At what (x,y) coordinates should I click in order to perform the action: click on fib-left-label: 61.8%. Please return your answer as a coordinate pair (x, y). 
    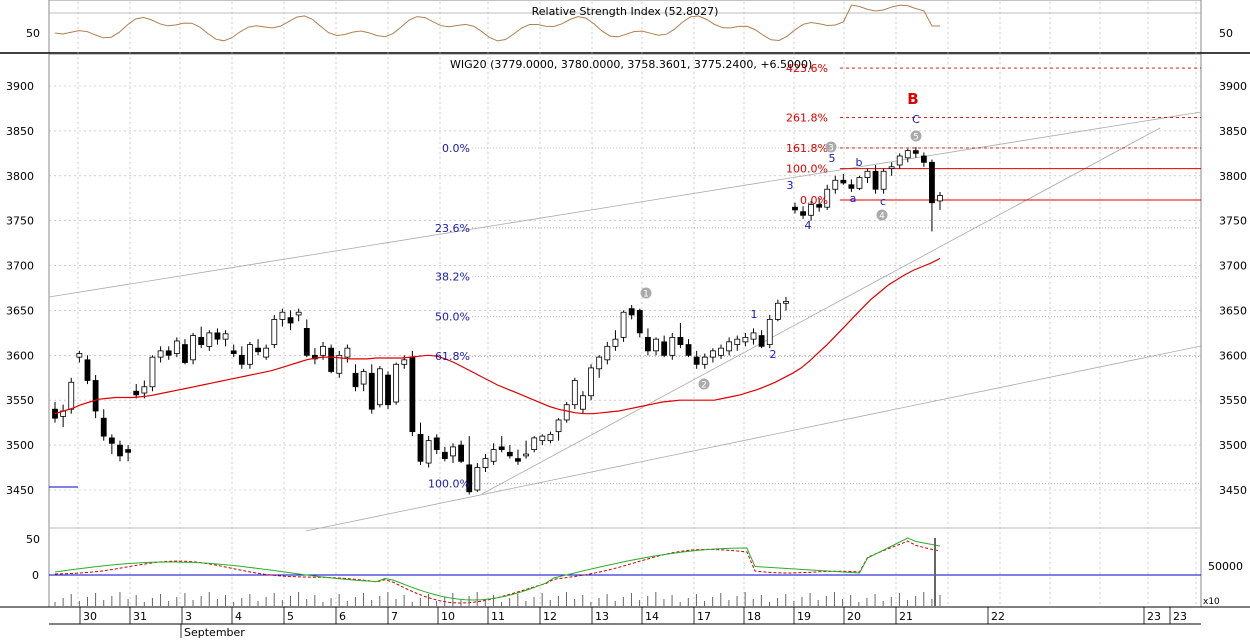
    Looking at the image, I should click on (452, 356).